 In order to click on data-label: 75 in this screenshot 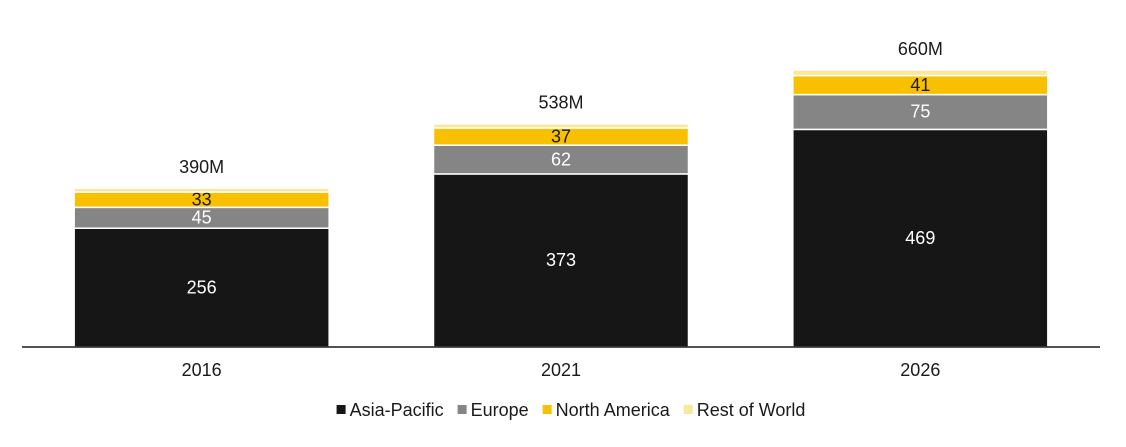, I will do `click(920, 112)`.